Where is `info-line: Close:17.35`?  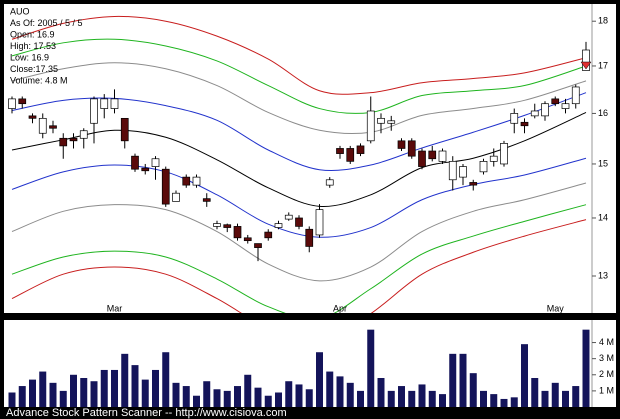
info-line: Close:17.35 is located at coordinates (34, 69).